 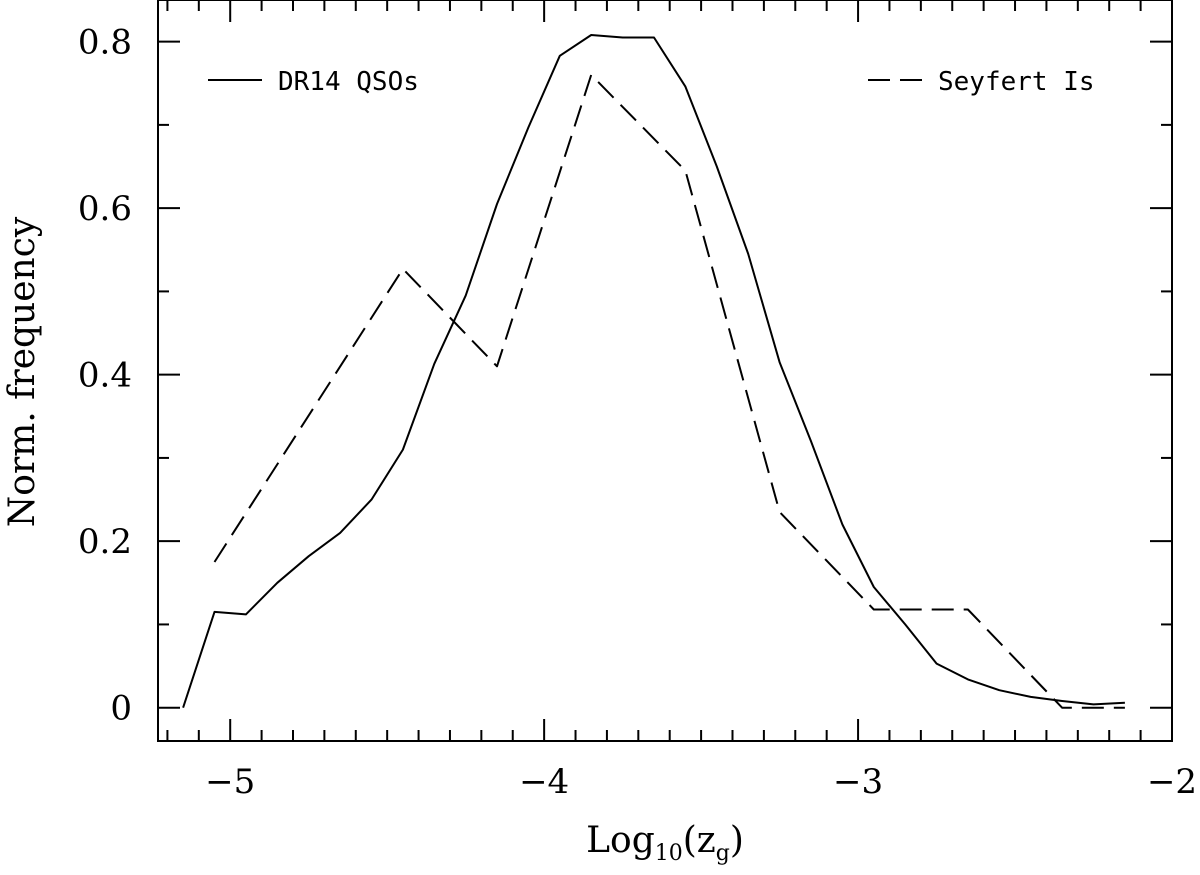 I want to click on x-axis-title: Log10(zg), so click(x=665, y=843).